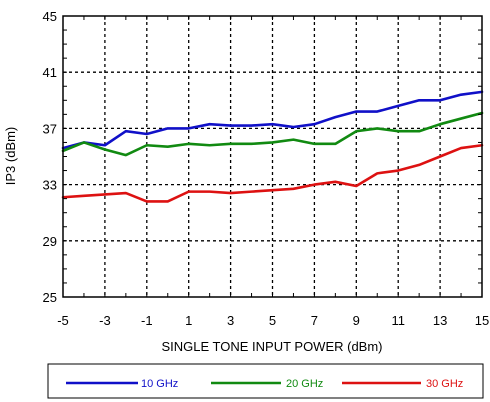 This screenshot has width=490, height=402. I want to click on y-tick-label: 41, so click(50, 72).